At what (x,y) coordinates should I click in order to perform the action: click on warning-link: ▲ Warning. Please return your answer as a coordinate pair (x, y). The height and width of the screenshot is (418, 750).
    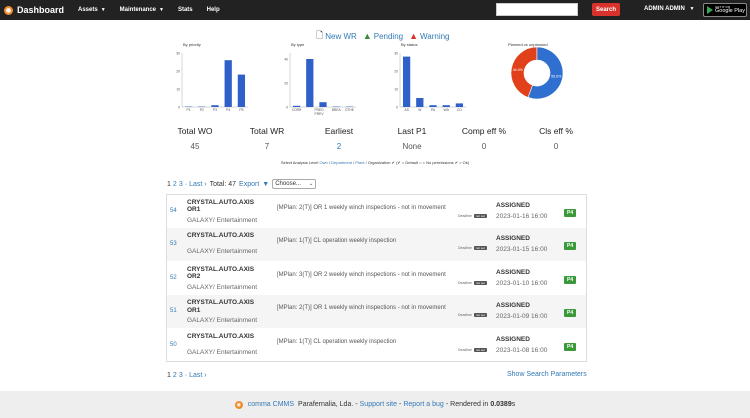
    Looking at the image, I should click on (429, 36).